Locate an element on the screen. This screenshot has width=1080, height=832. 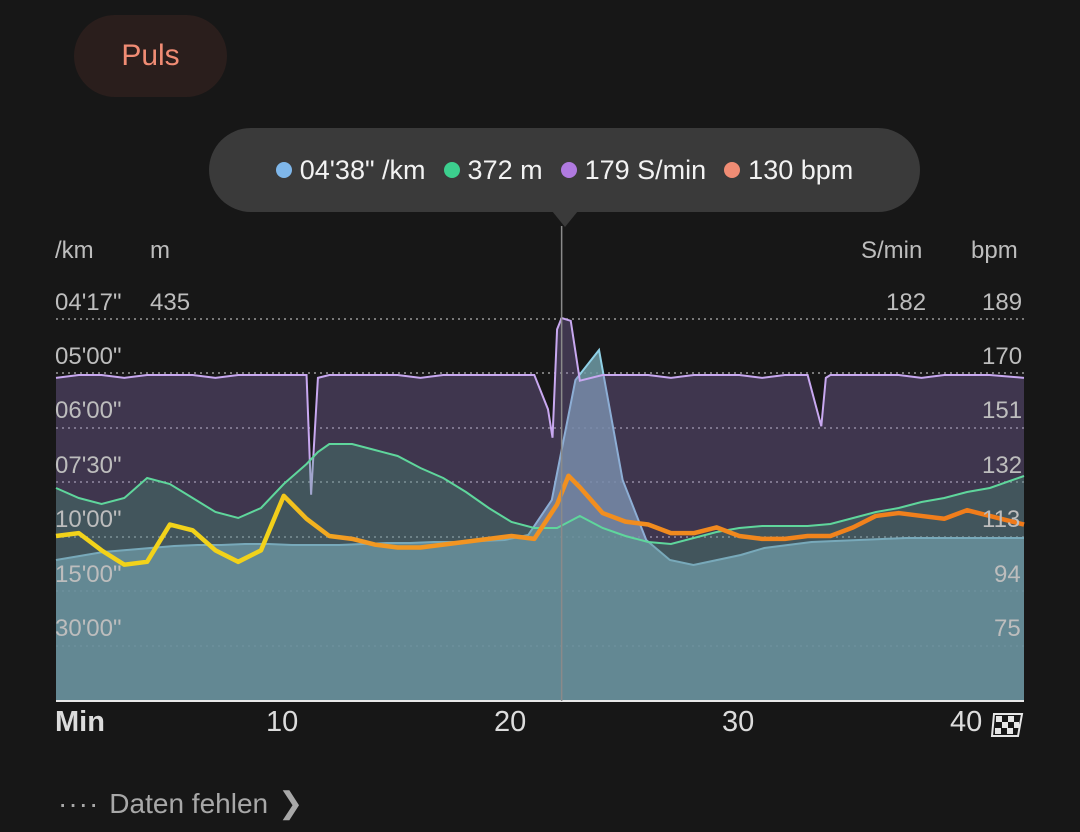
cadence-dot-icon is located at coordinates (568, 170).